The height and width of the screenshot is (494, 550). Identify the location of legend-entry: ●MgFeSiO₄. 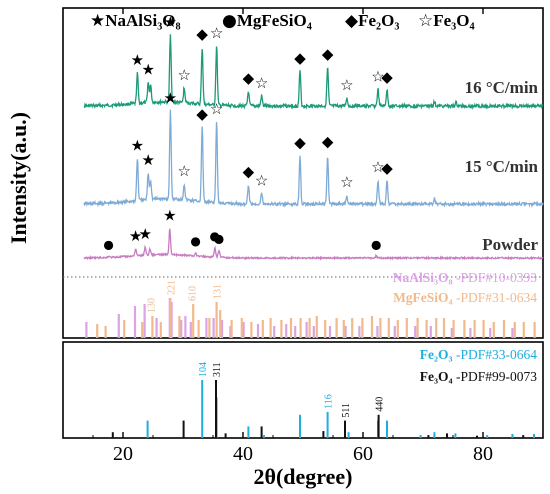
(267, 21).